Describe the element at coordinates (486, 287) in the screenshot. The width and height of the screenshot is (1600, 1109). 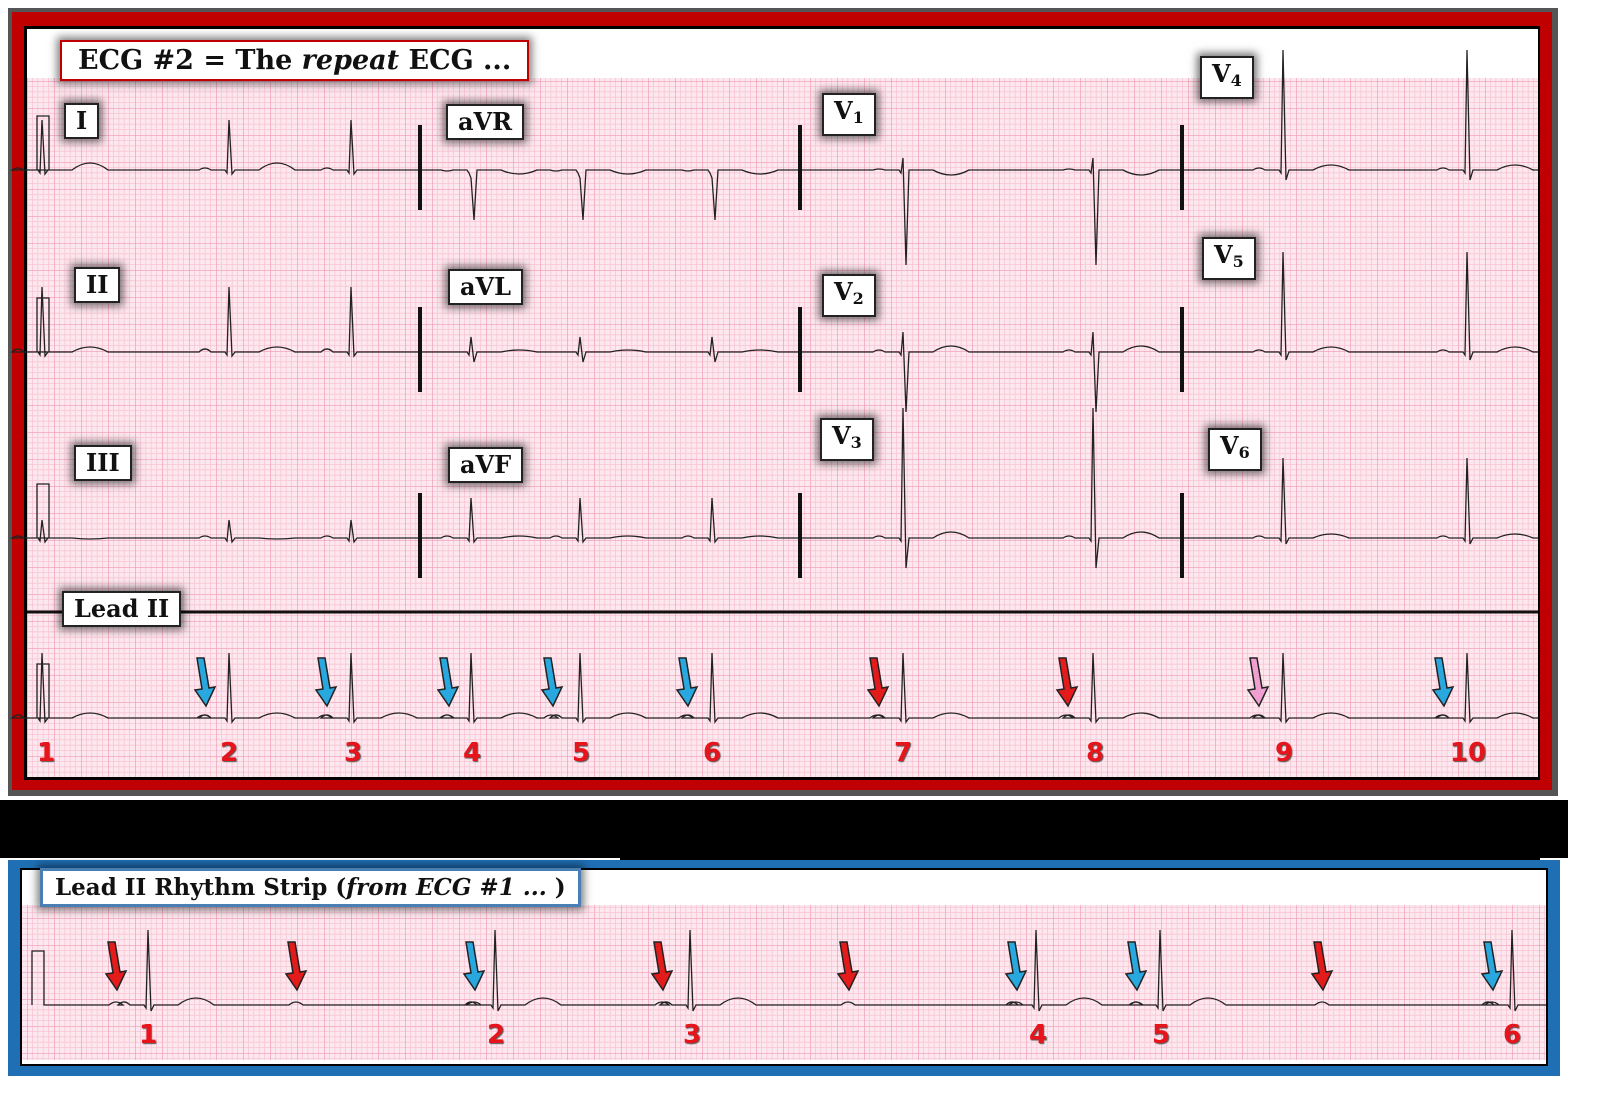
I see `lead-label-aVL: aVL` at that location.